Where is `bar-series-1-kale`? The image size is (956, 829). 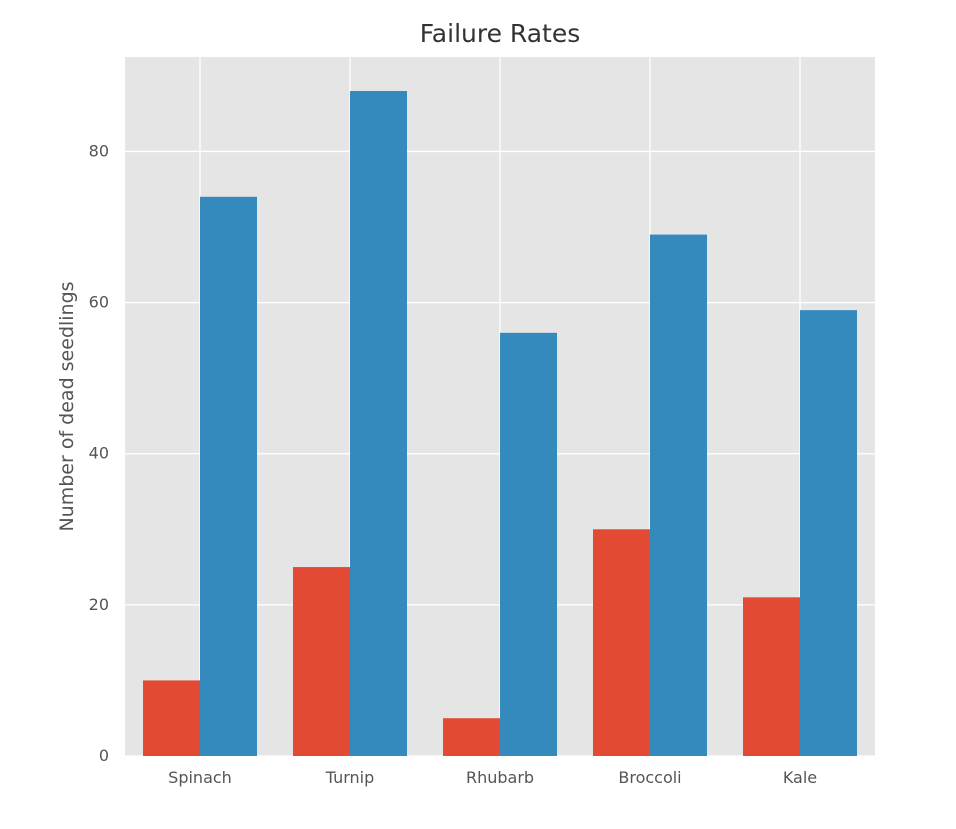
bar-series-1-kale is located at coordinates (771, 676).